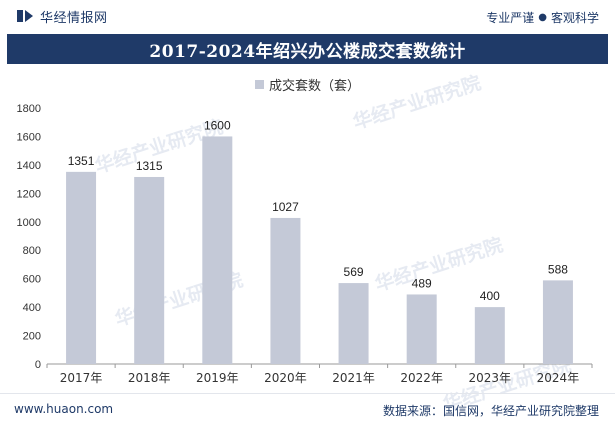 The image size is (615, 427). What do you see at coordinates (32, 308) in the screenshot?
I see `y-tick-label: 400` at bounding box center [32, 308].